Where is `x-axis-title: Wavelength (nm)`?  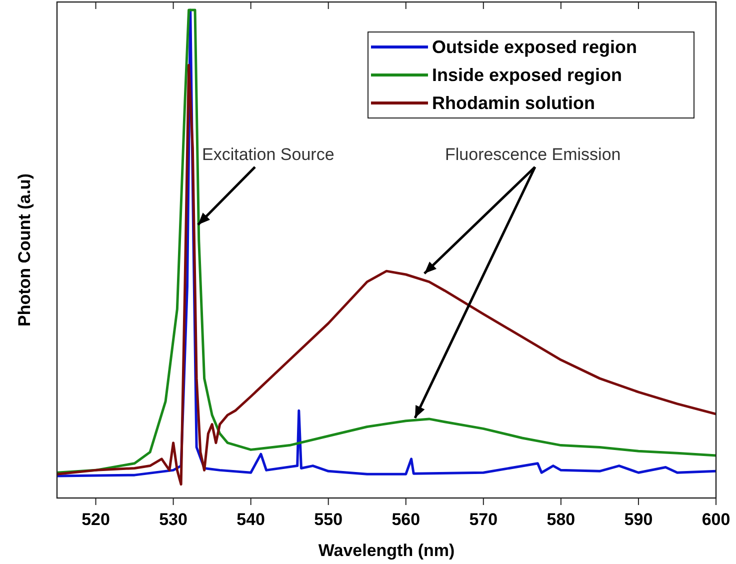
x-axis-title: Wavelength (nm) is located at coordinates (386, 550).